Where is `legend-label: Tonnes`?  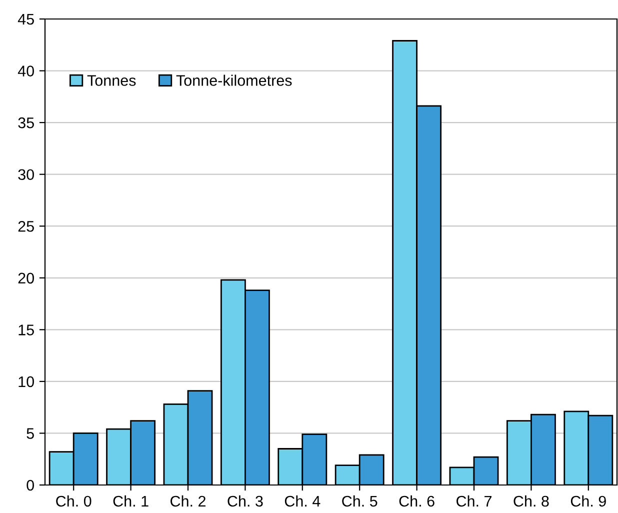
legend-label: Tonnes is located at coordinates (111, 80).